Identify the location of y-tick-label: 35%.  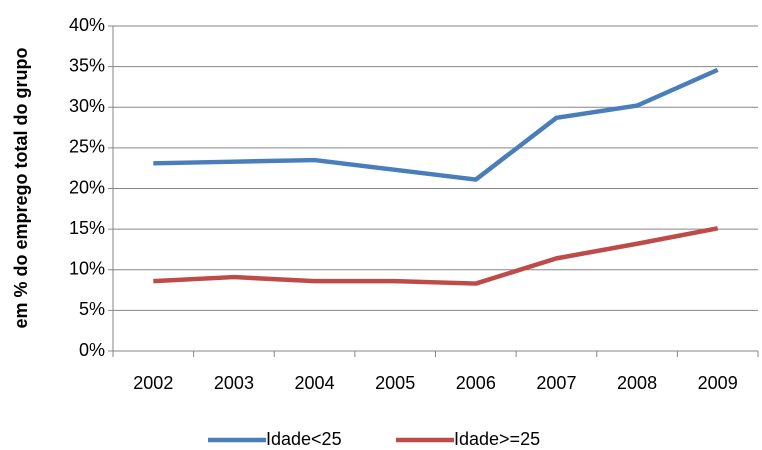
(87, 65).